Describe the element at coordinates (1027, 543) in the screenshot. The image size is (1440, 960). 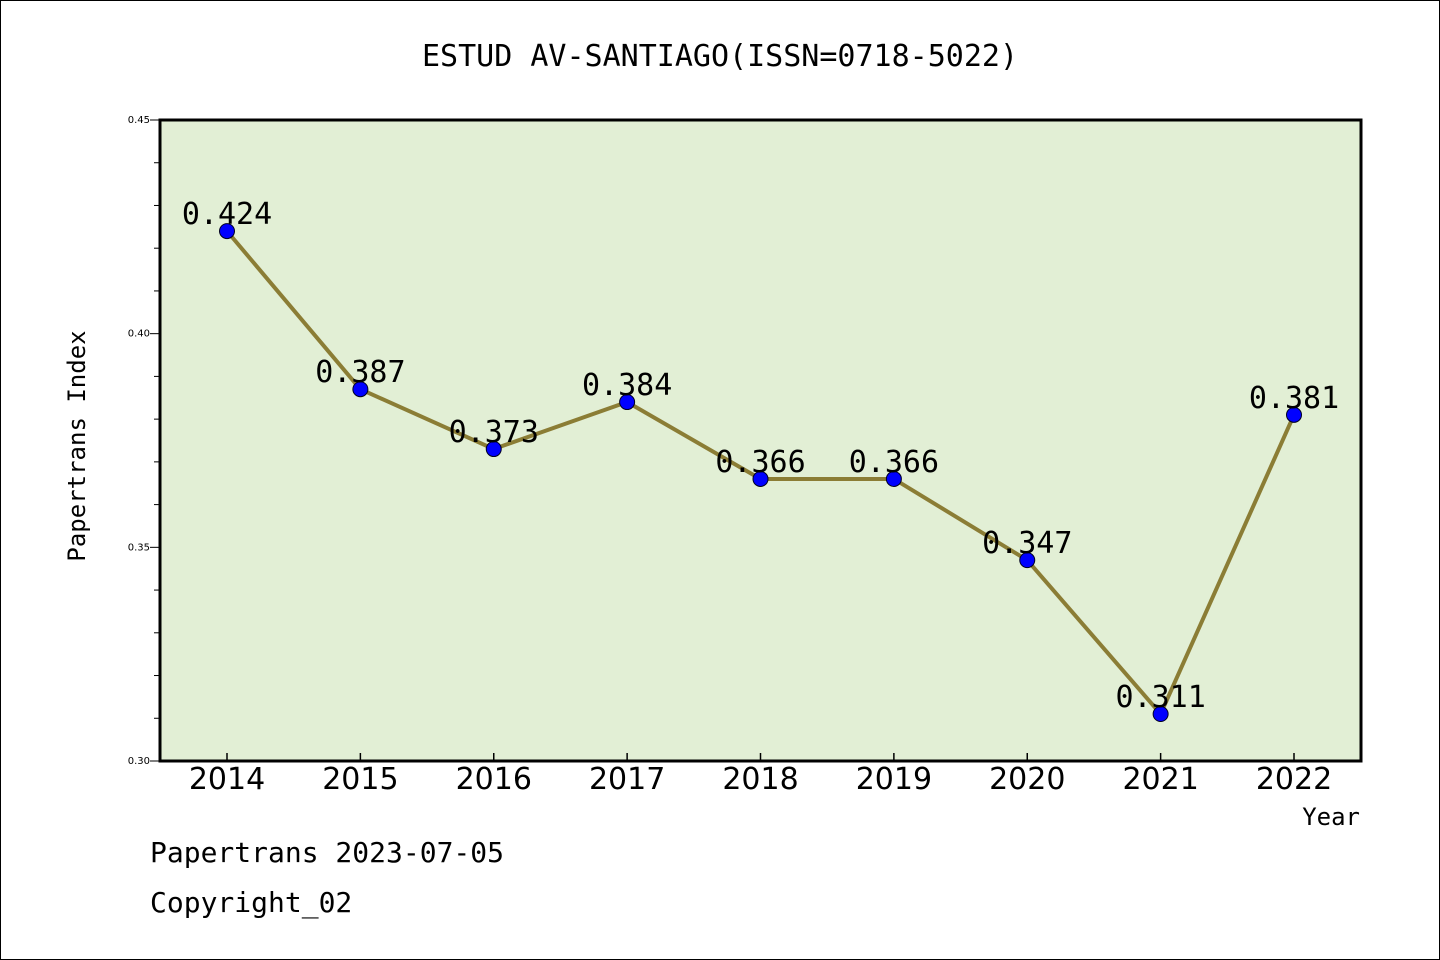
I see `data-label: 0.347` at that location.